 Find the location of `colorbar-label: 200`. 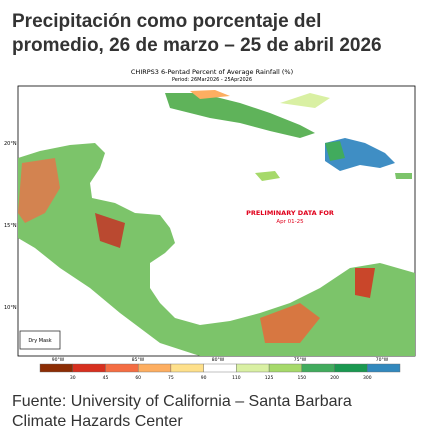

colorbar-label: 200 is located at coordinates (334, 378).